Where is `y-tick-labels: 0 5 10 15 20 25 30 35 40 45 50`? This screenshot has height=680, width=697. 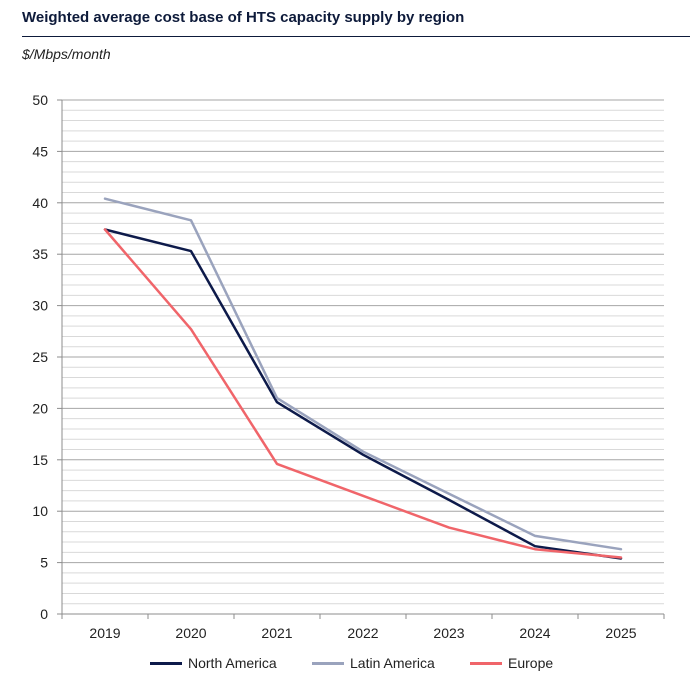
y-tick-labels: 0 5 10 15 20 25 30 35 40 45 50 is located at coordinates (40, 357).